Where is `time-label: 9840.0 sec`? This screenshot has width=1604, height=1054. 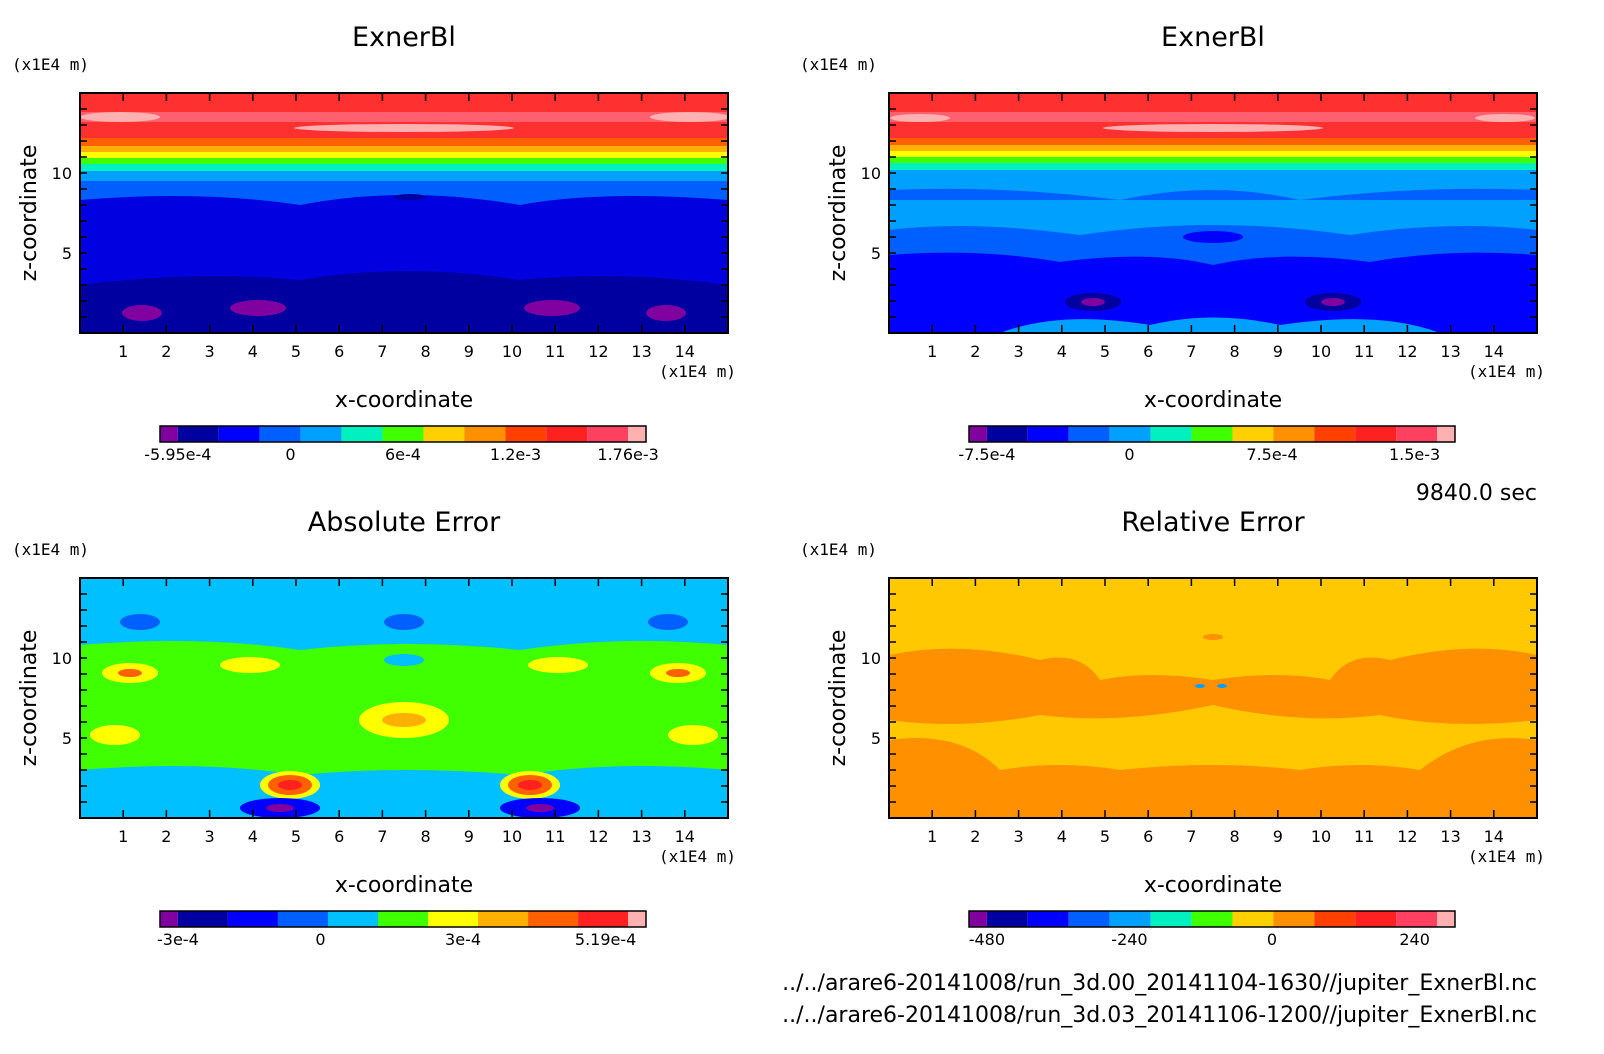
time-label: 9840.0 sec is located at coordinates (1476, 493).